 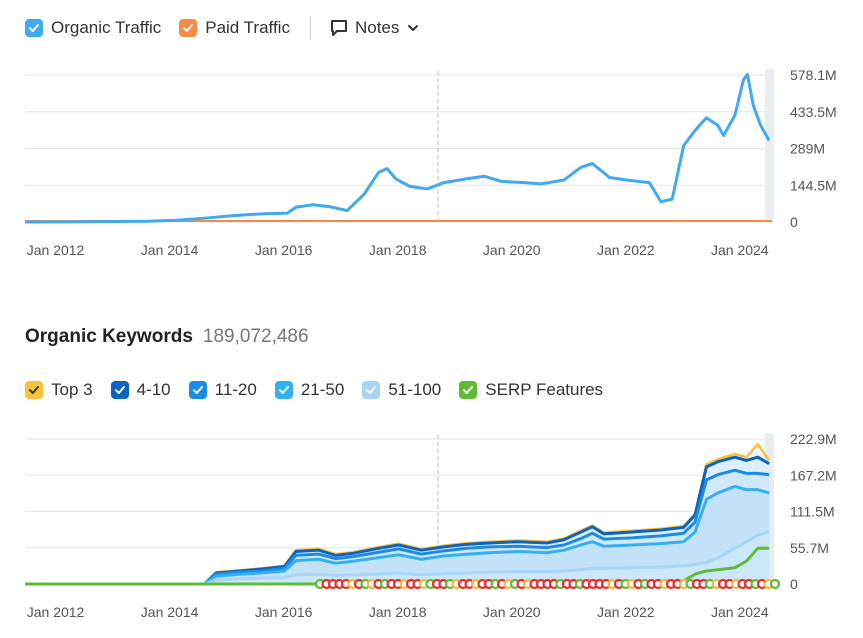 What do you see at coordinates (812, 512) in the screenshot?
I see `y-tick-label: 111.5M` at bounding box center [812, 512].